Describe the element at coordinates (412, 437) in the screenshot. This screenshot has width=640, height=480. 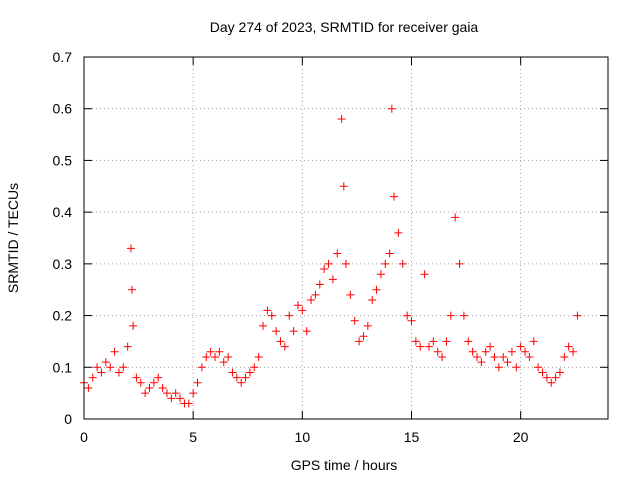
I see `x-tick-label: 15` at that location.